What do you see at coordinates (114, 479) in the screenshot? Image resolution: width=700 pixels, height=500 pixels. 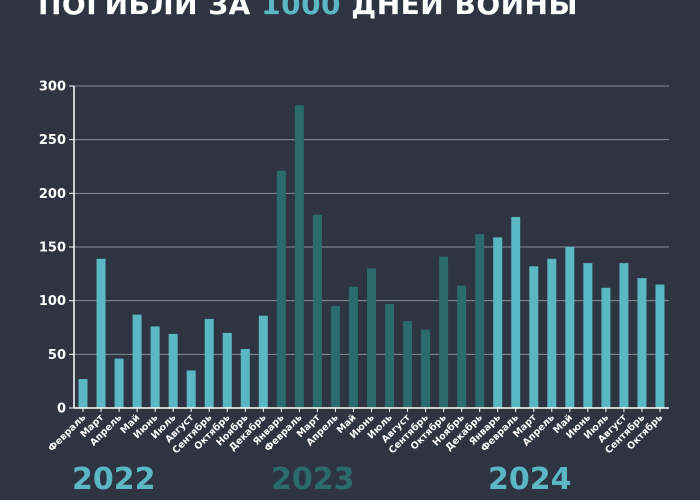 I see `year-label-2022: 2022` at bounding box center [114, 479].